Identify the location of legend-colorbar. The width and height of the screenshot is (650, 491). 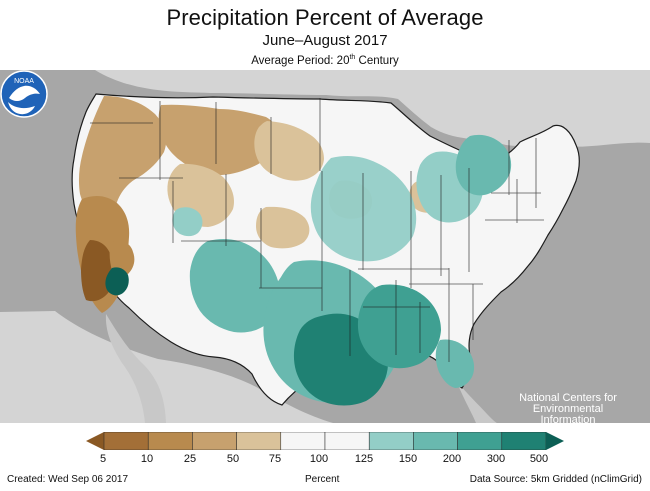
(325, 441).